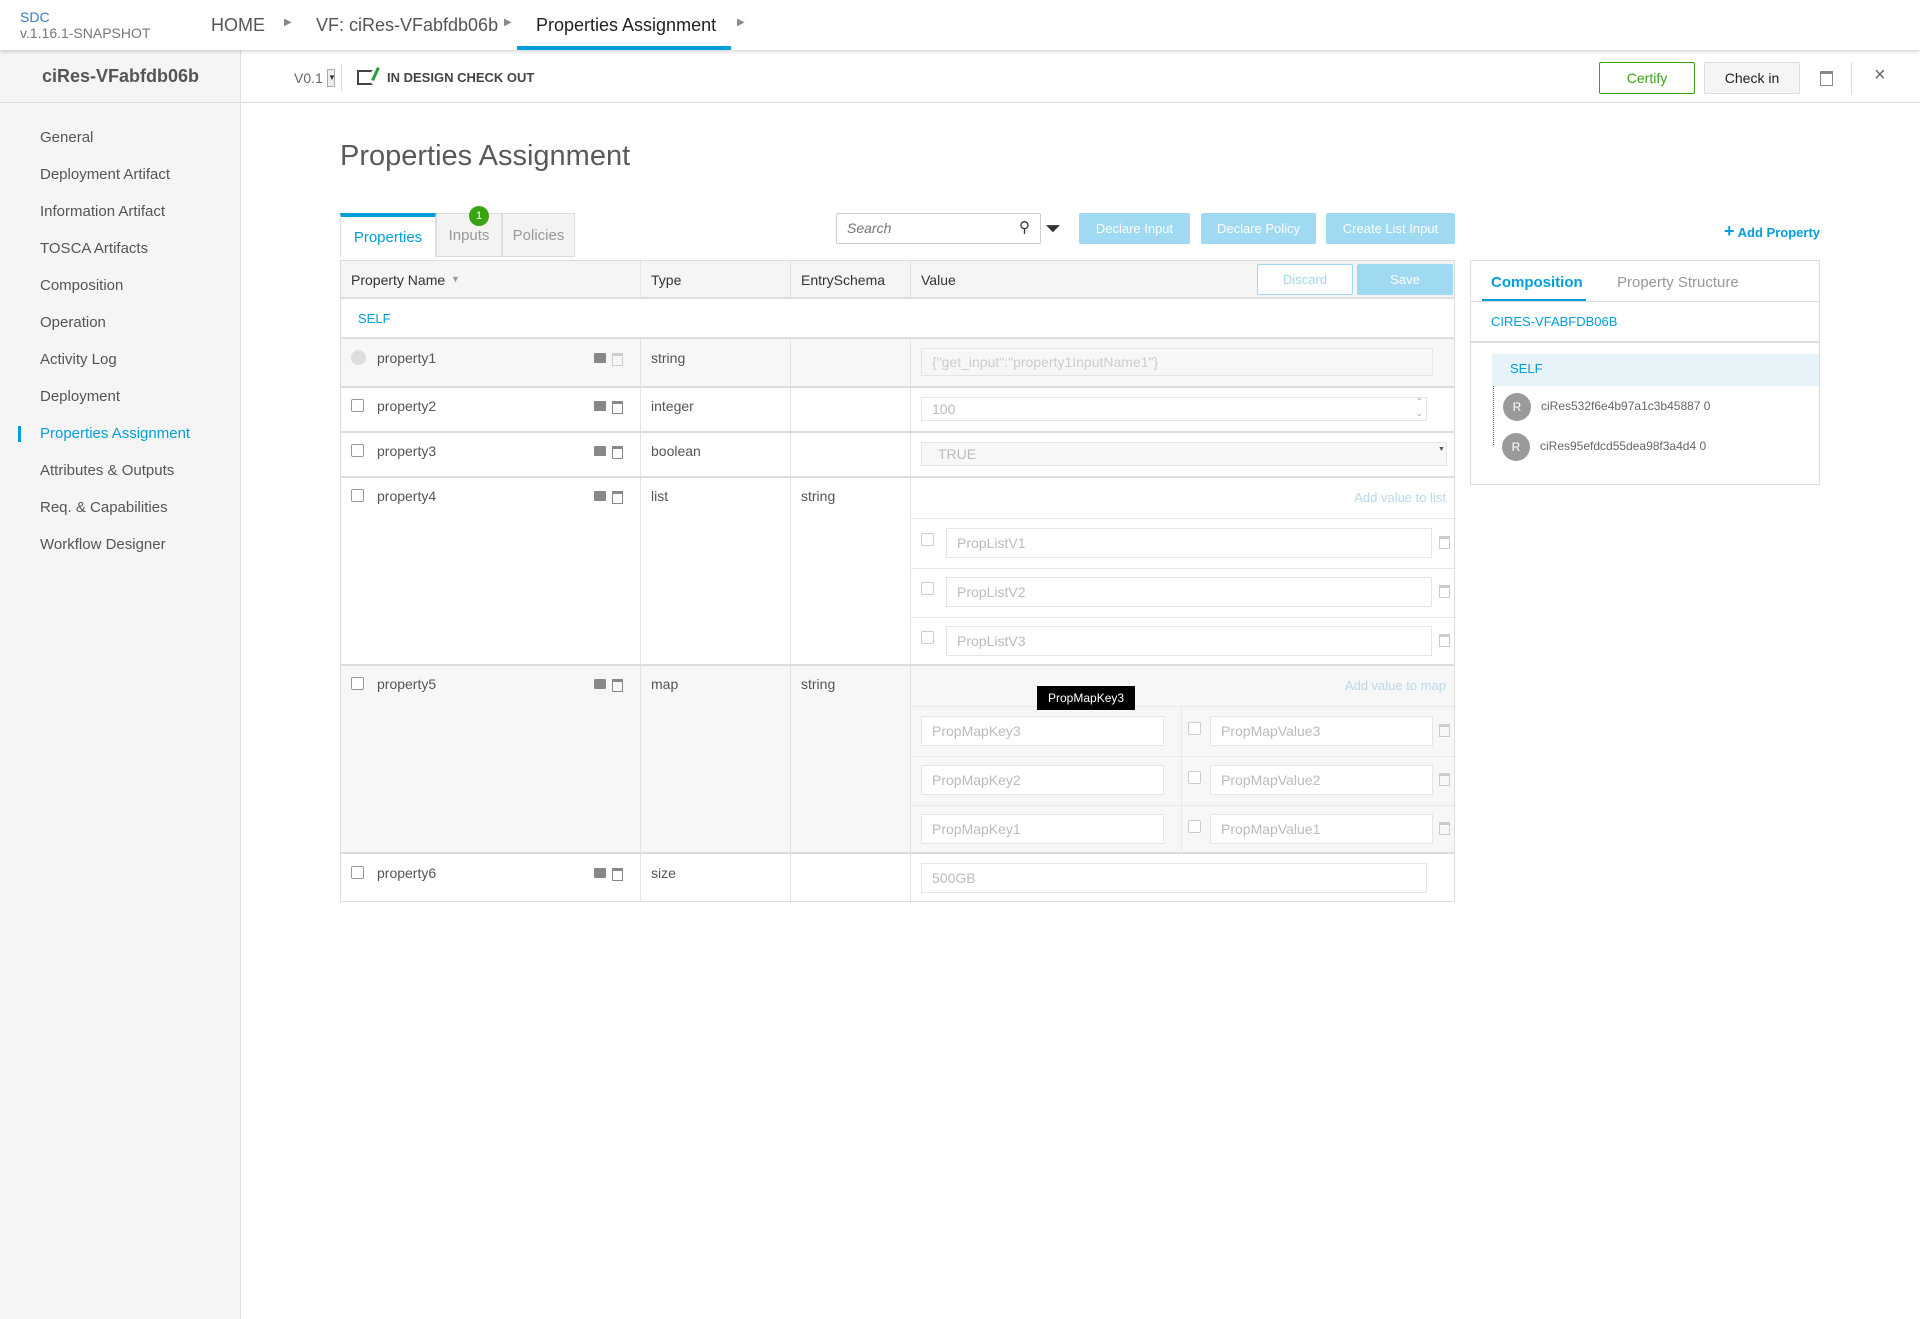  I want to click on declare-policy-button: Declare Policy, so click(1258, 228).